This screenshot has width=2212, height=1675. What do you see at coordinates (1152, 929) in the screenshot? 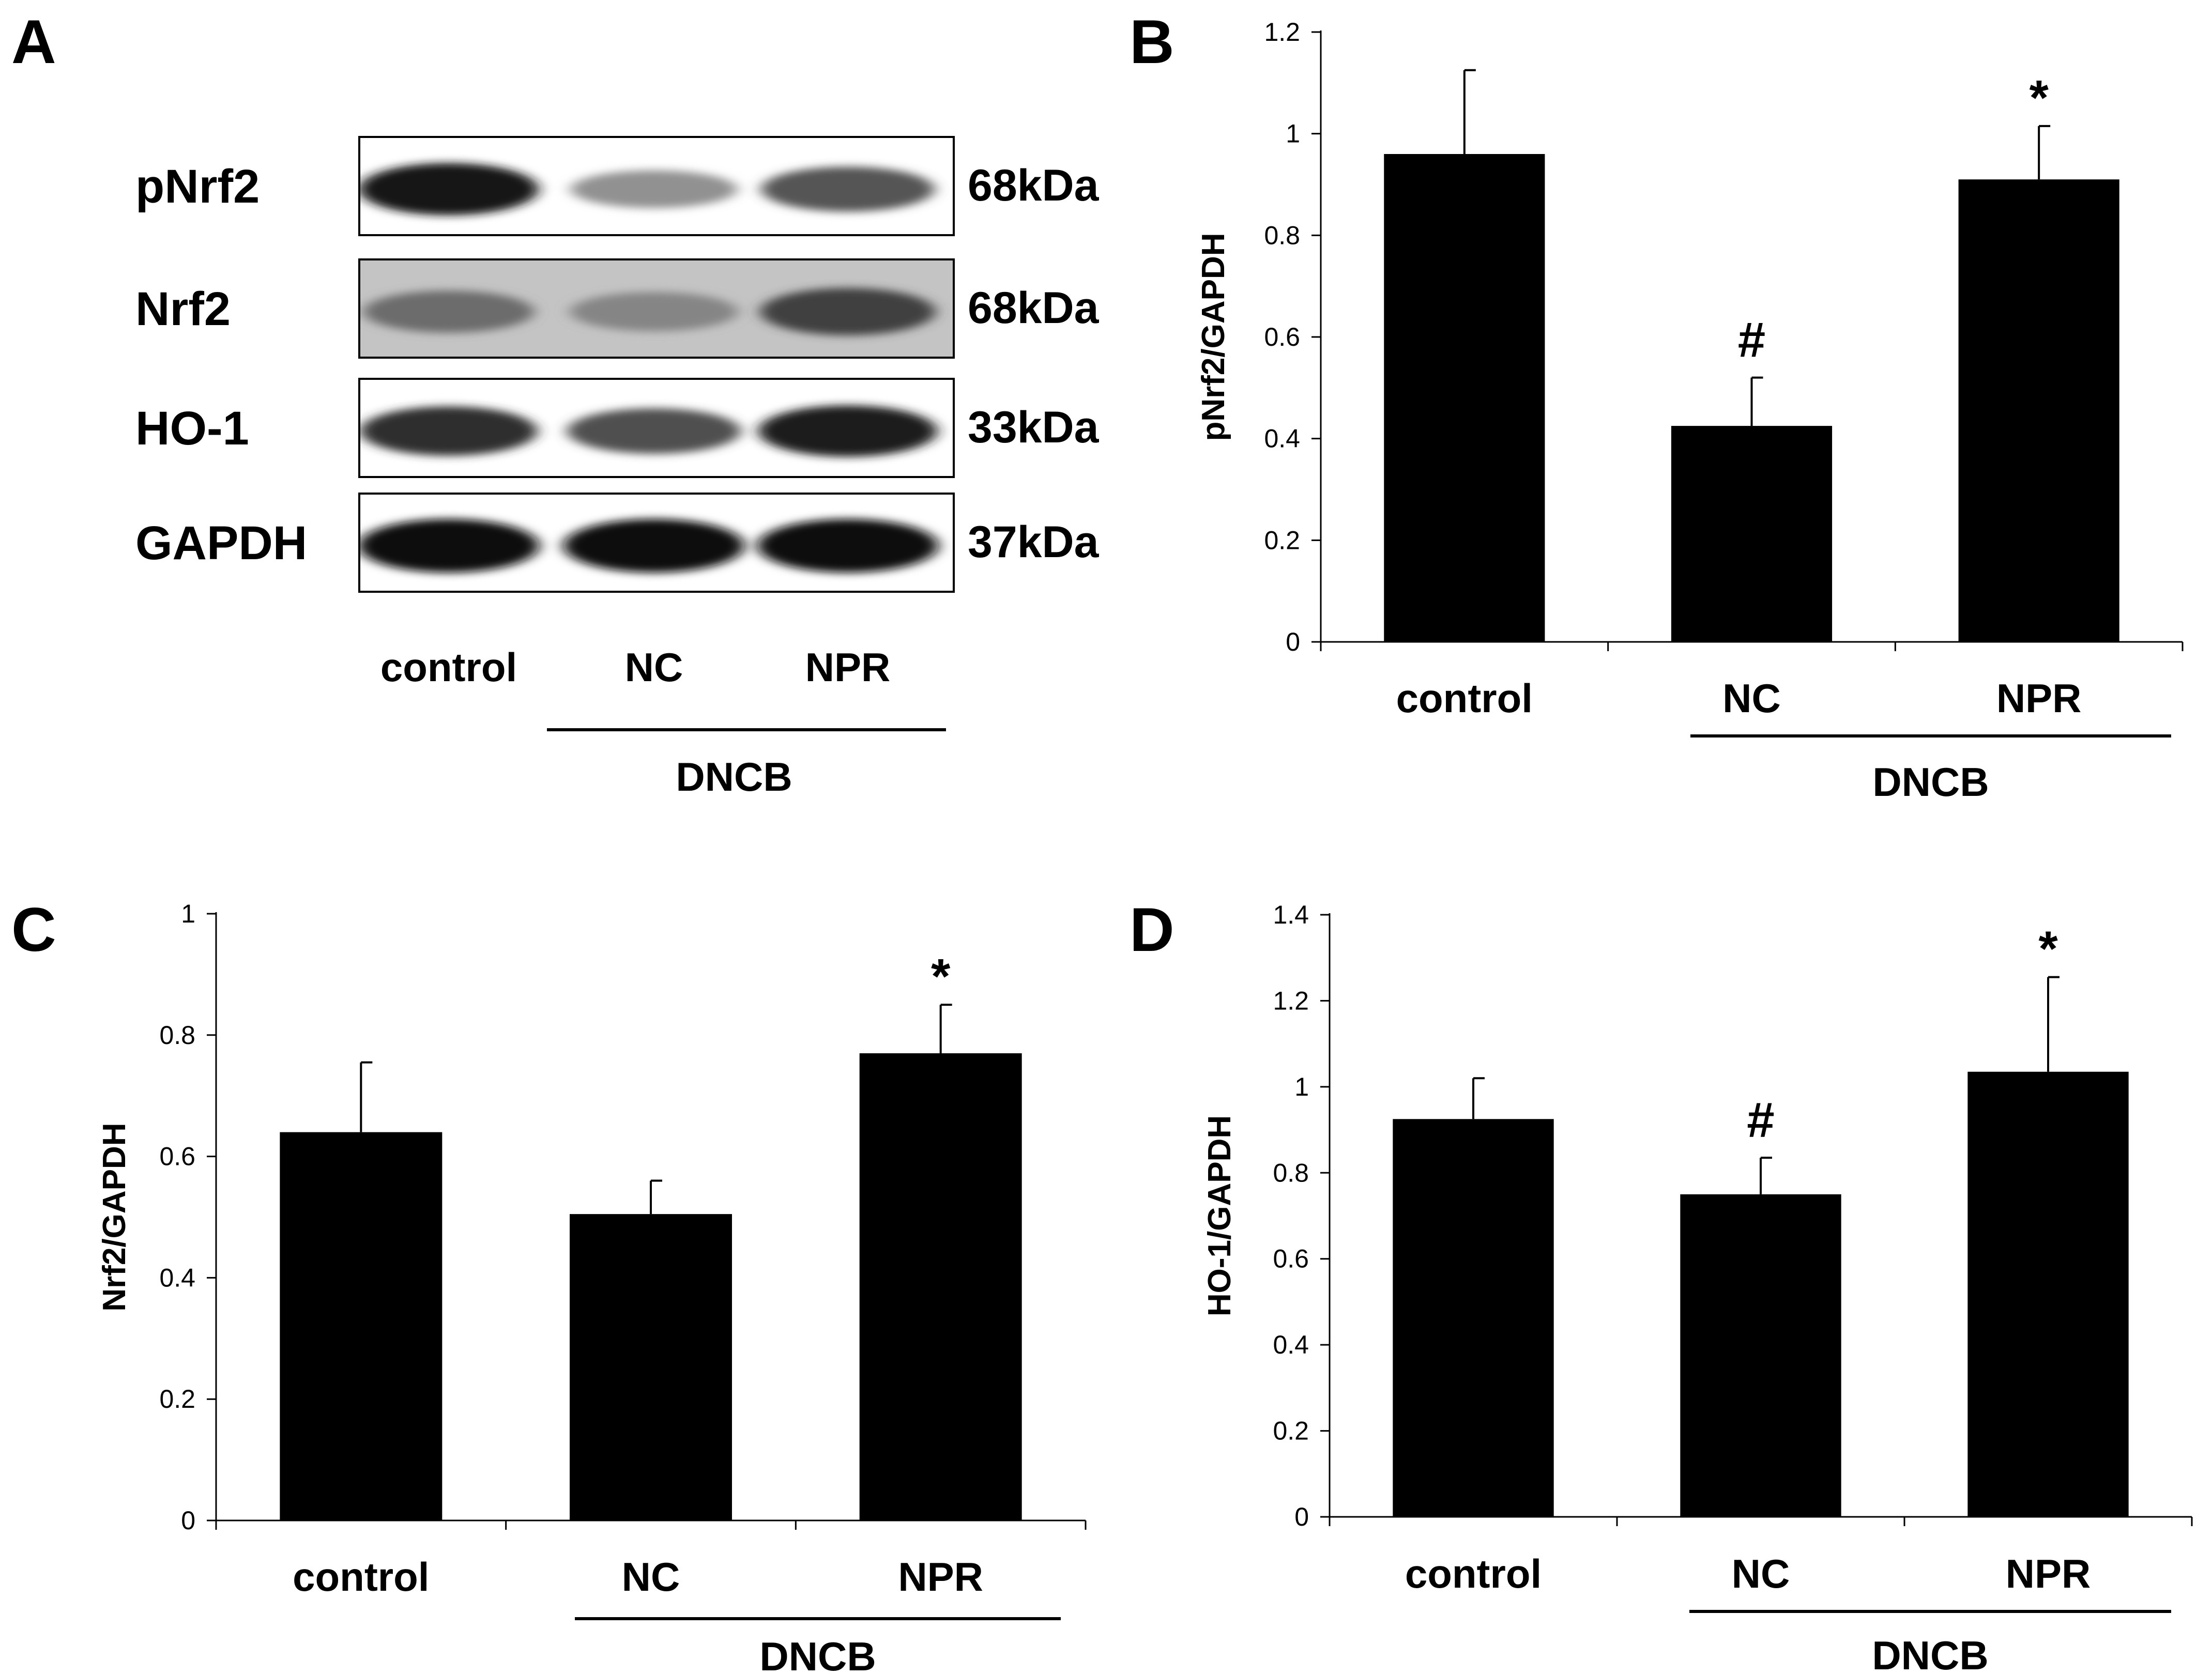
I see `panel-label: D` at bounding box center [1152, 929].